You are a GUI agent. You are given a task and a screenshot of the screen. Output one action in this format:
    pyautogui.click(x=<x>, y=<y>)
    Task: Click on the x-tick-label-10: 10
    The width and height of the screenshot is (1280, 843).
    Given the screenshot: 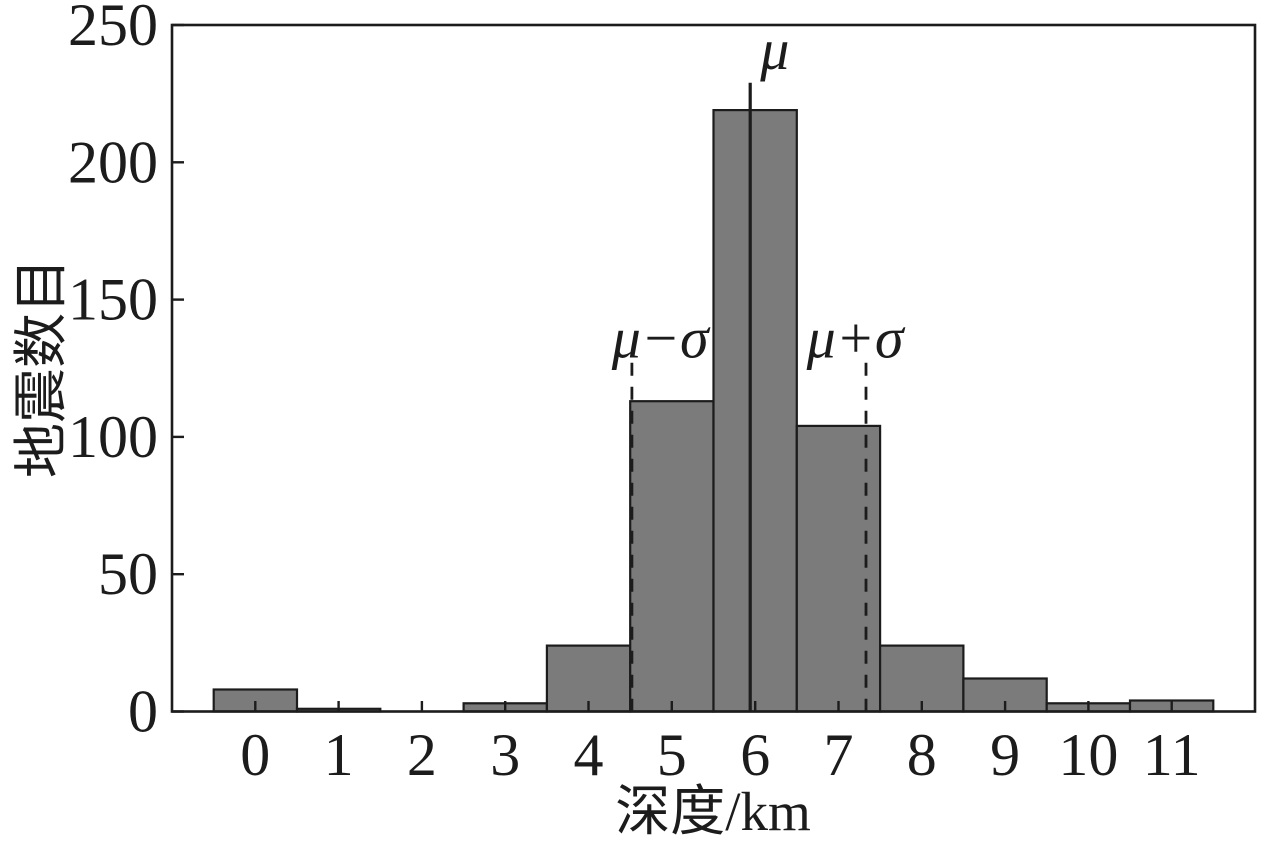 What is the action you would take?
    pyautogui.click(x=1088, y=755)
    